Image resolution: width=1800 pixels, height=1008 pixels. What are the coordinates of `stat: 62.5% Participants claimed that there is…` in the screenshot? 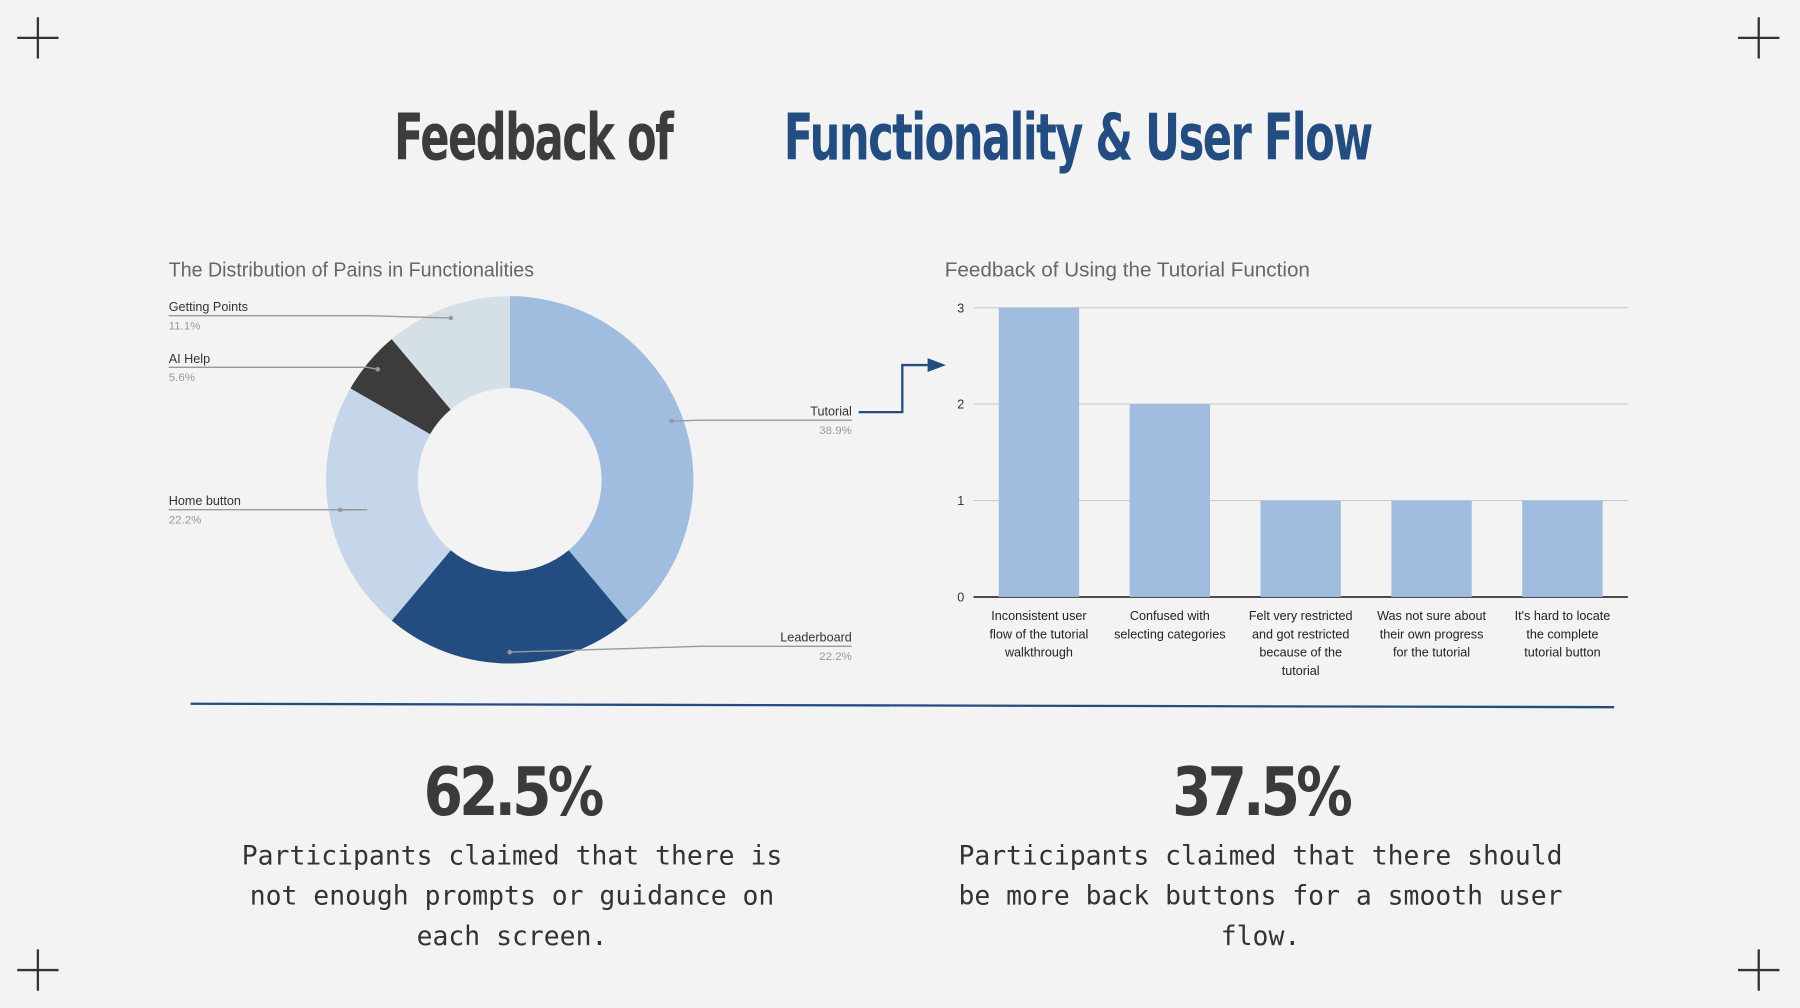 It's located at (512, 854).